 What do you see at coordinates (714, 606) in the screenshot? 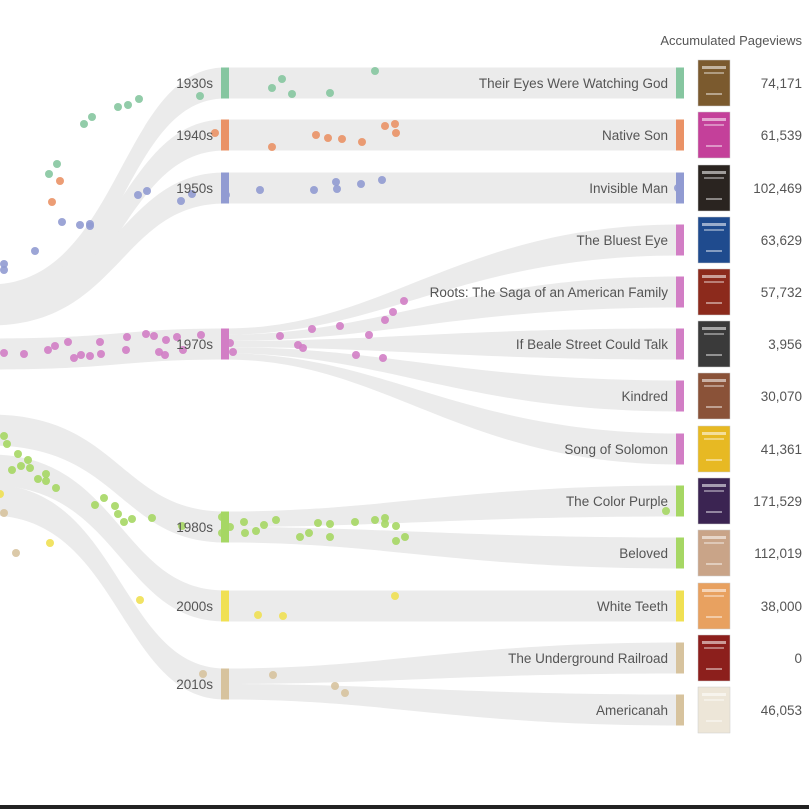
I see `book-cover-white-teeth` at bounding box center [714, 606].